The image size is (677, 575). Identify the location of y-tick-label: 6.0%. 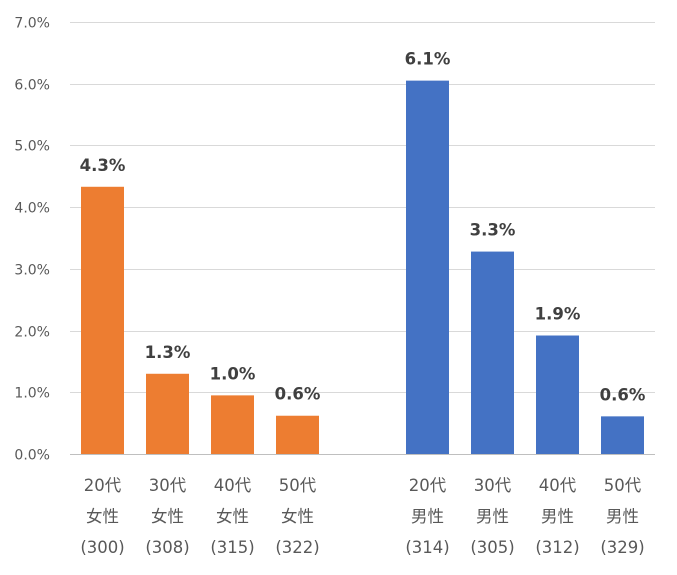
(32, 86).